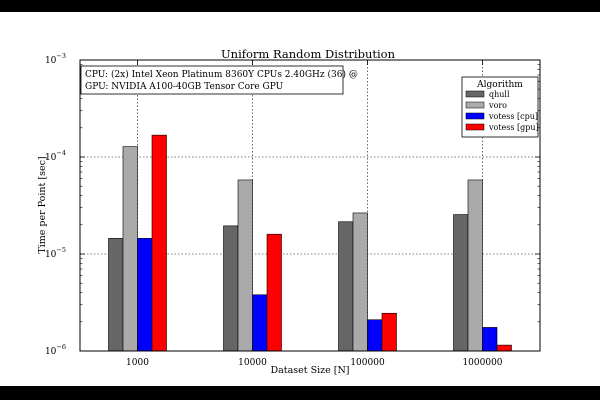 The width and height of the screenshot is (600, 400). I want to click on legend-label: qhull, so click(499, 94).